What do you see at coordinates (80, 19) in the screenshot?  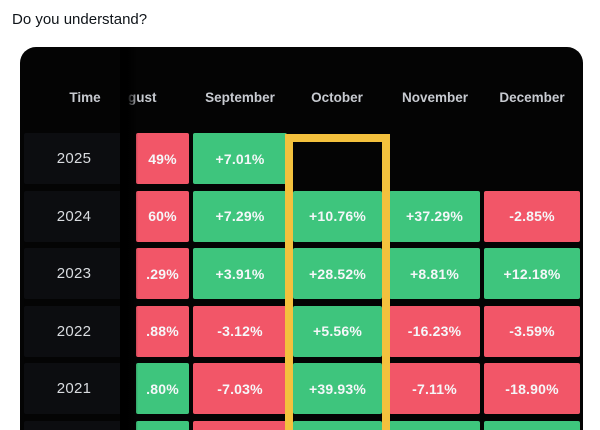 I see `post-title: Do you understand?` at bounding box center [80, 19].